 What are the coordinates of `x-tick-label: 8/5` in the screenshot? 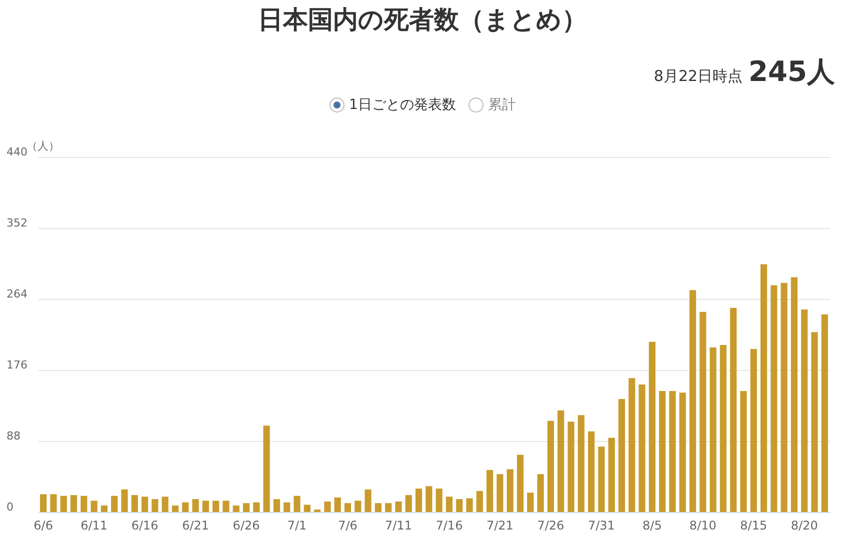 It's located at (652, 525).